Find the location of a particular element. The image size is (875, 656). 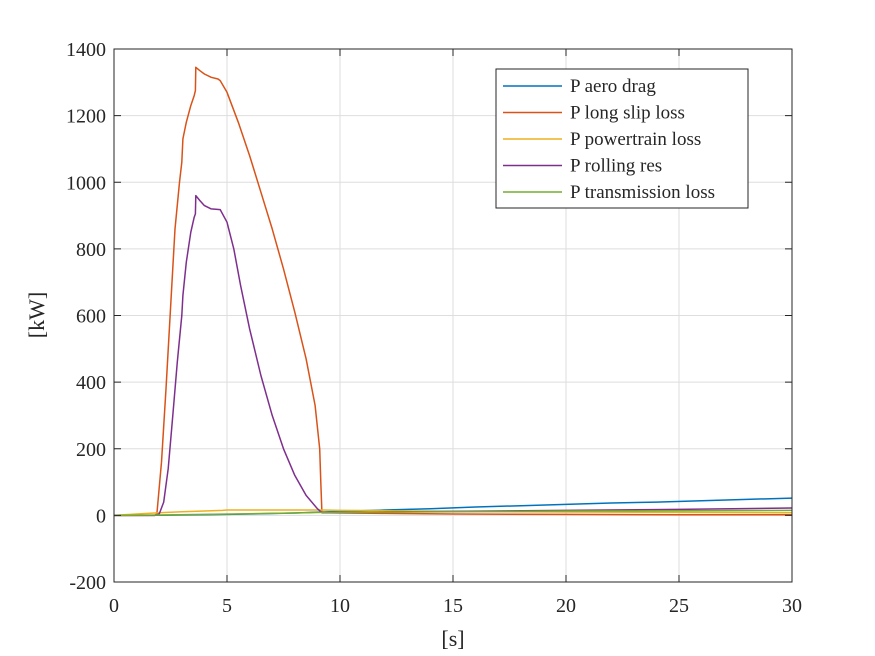

legend-label-p-long-slip-loss: P long slip loss is located at coordinates (627, 113).